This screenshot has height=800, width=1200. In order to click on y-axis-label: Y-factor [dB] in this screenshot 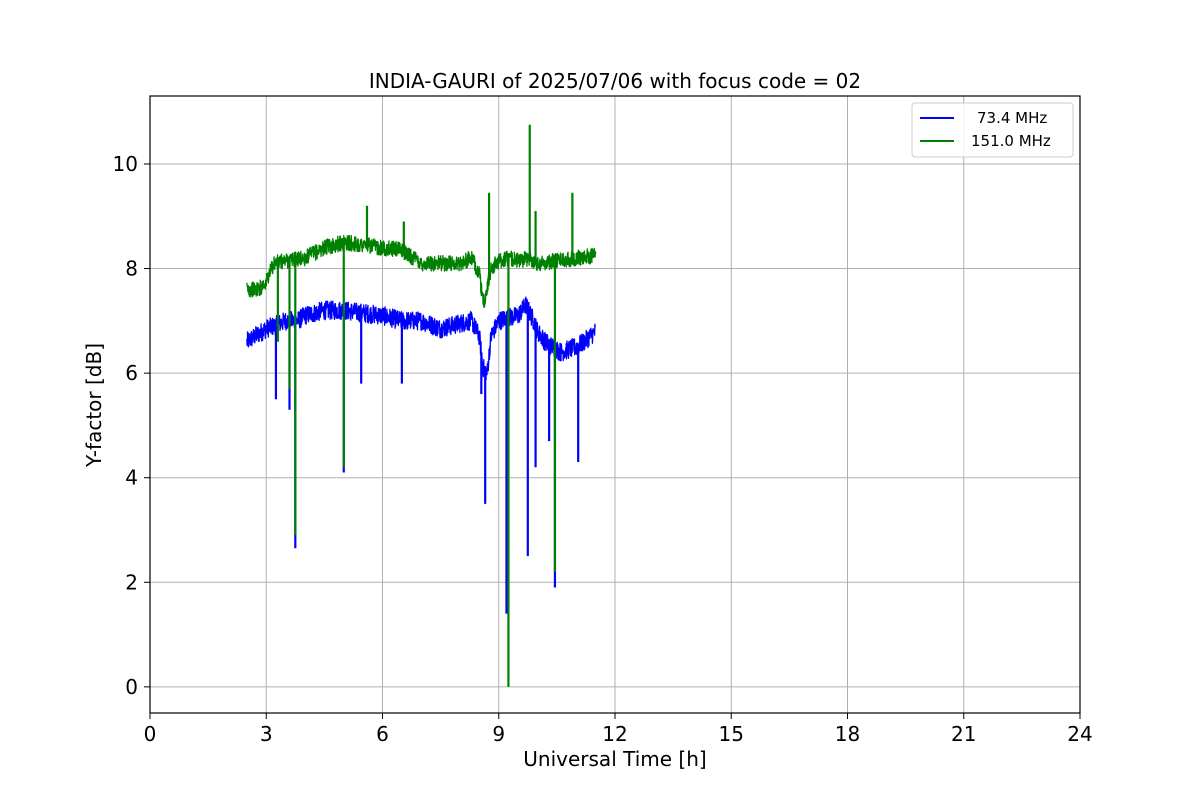, I will do `click(94, 405)`.